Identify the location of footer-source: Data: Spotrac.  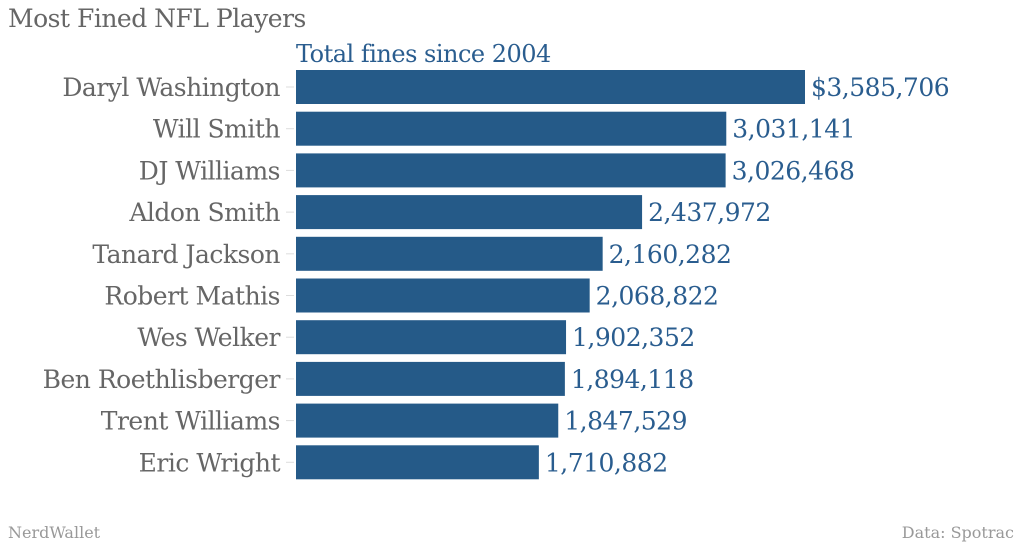
(957, 532).